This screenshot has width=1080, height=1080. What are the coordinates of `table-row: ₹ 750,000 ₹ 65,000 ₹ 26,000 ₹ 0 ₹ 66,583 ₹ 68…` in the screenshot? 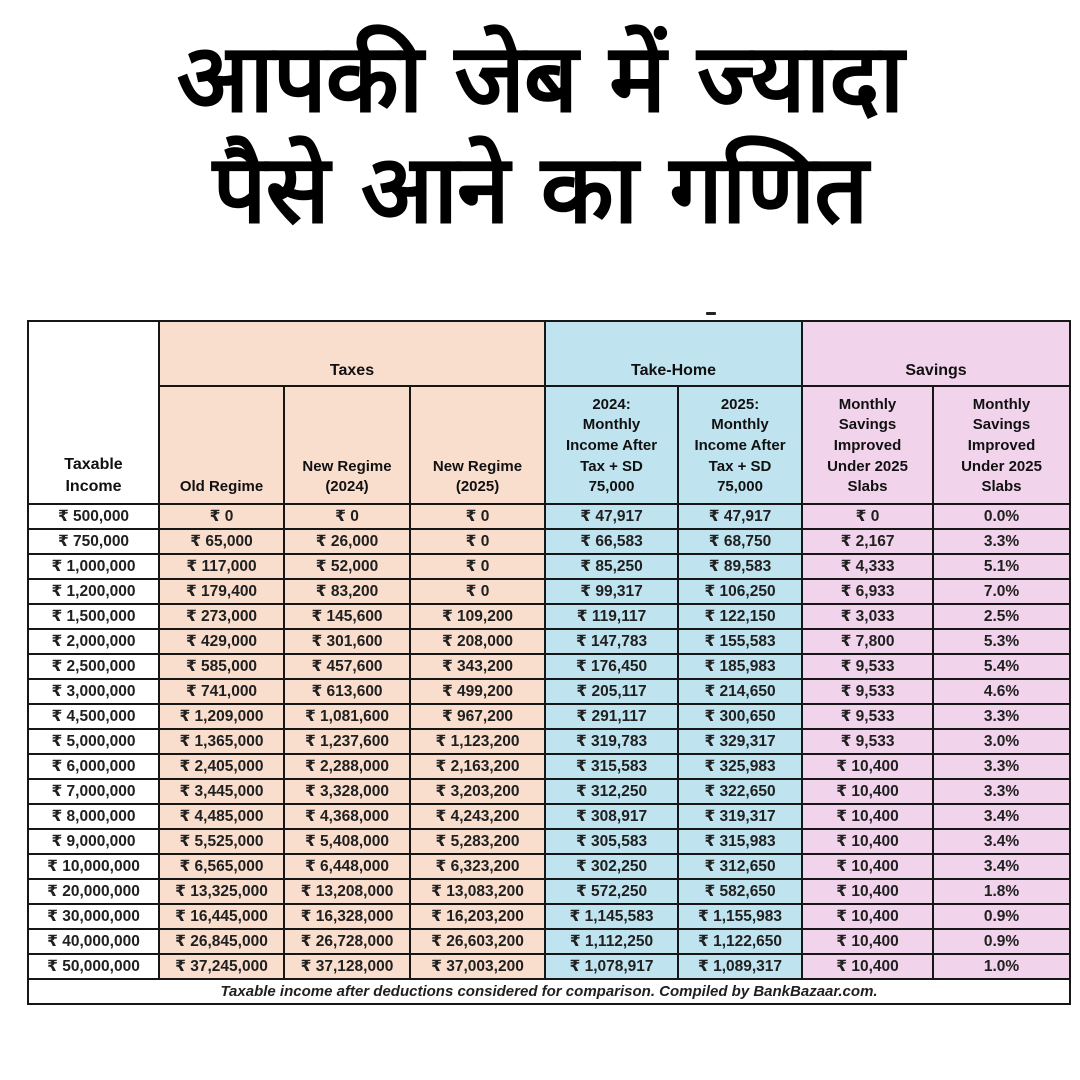 It's located at (549, 541).